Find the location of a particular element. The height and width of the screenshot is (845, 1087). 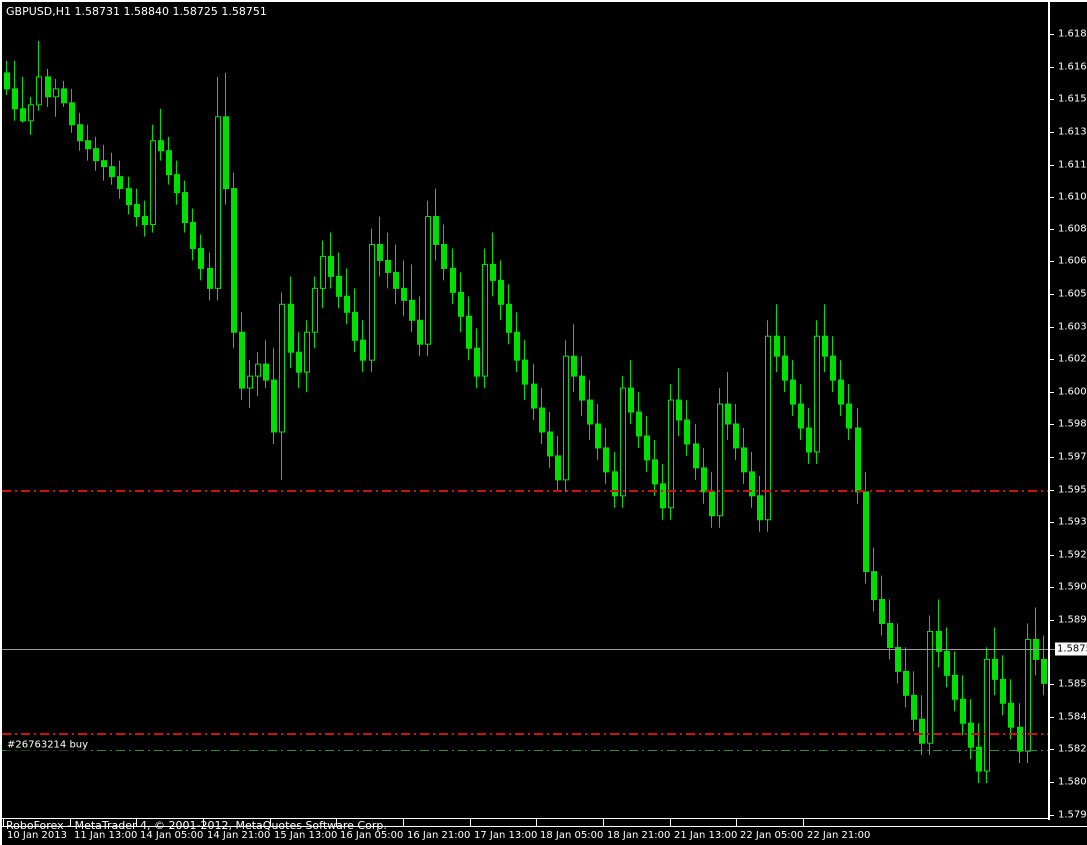

price-axis-label: 1.59065 is located at coordinates (1072, 587).